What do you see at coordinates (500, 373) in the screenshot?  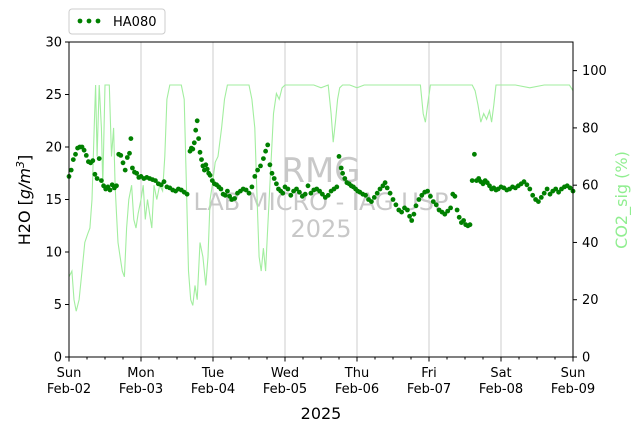 I see `x-tick-label-day: Sat` at bounding box center [500, 373].